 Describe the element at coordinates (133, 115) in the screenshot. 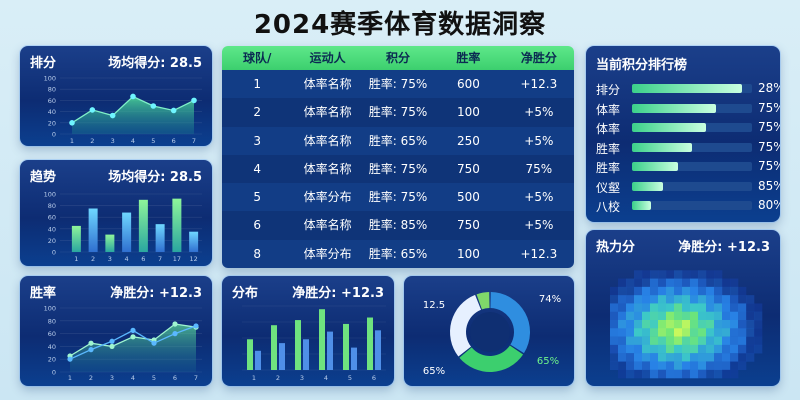

I see `score-area-fill` at that location.